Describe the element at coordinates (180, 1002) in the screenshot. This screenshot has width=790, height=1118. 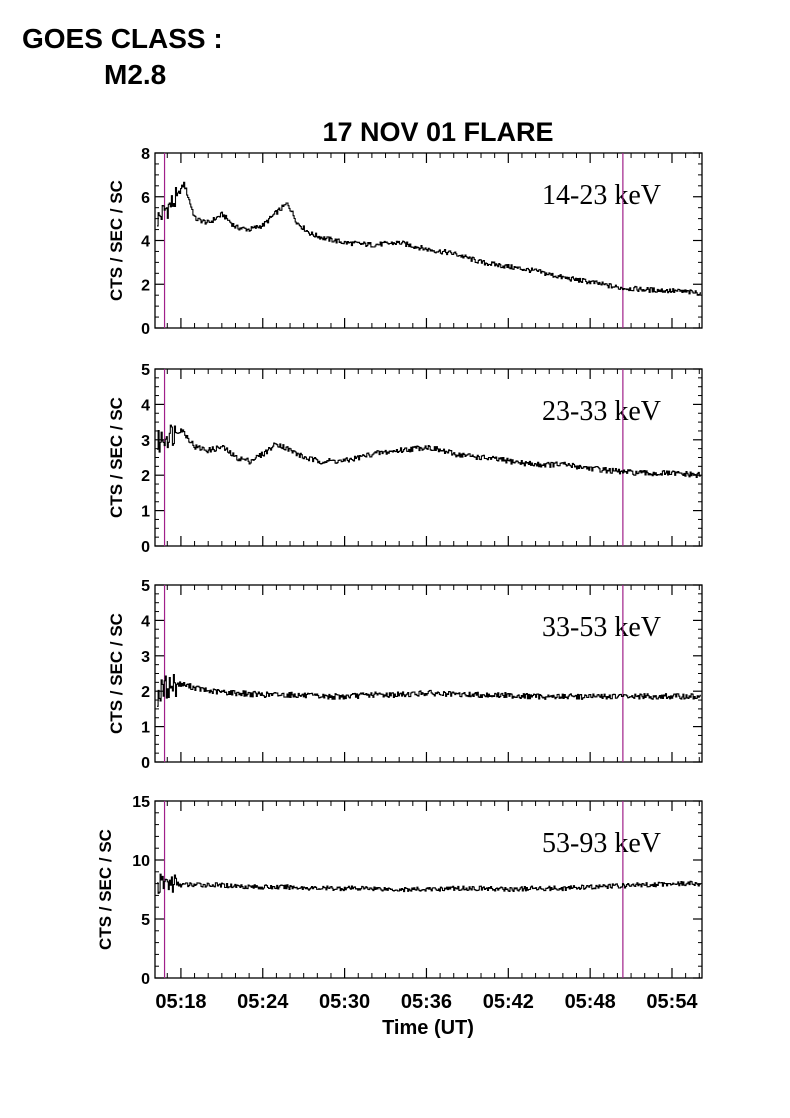
I see `x-tick-label: 05:18` at that location.